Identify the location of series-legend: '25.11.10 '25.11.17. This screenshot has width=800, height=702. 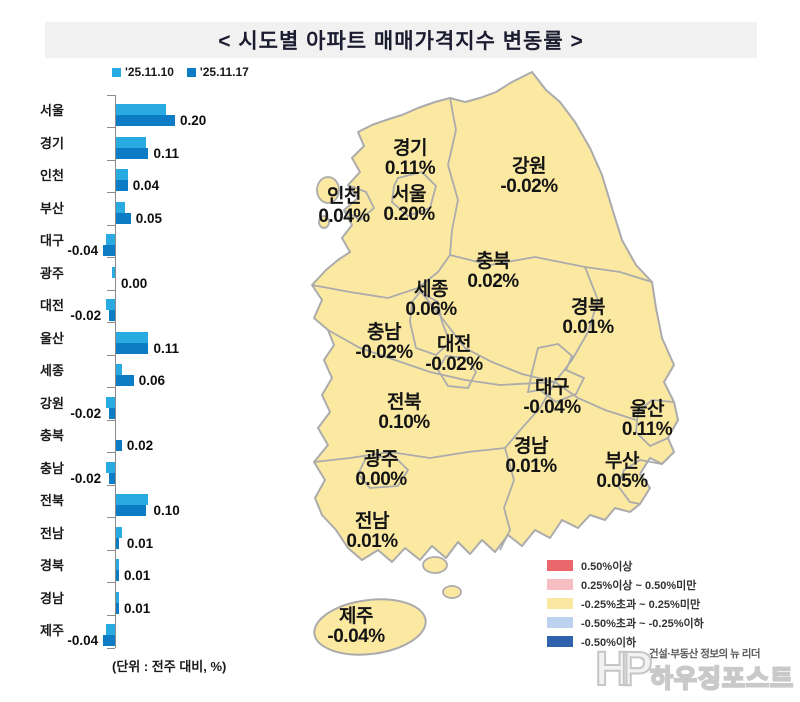
(180, 72).